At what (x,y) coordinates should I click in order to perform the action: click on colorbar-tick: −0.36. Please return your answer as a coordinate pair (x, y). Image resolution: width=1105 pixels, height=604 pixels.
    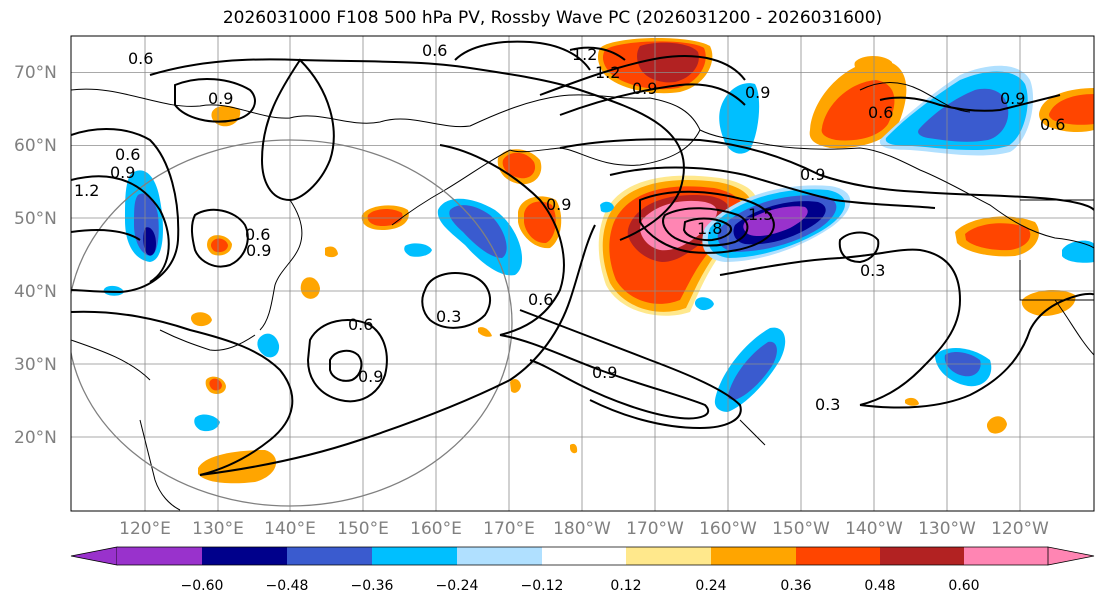
    Looking at the image, I should click on (372, 586).